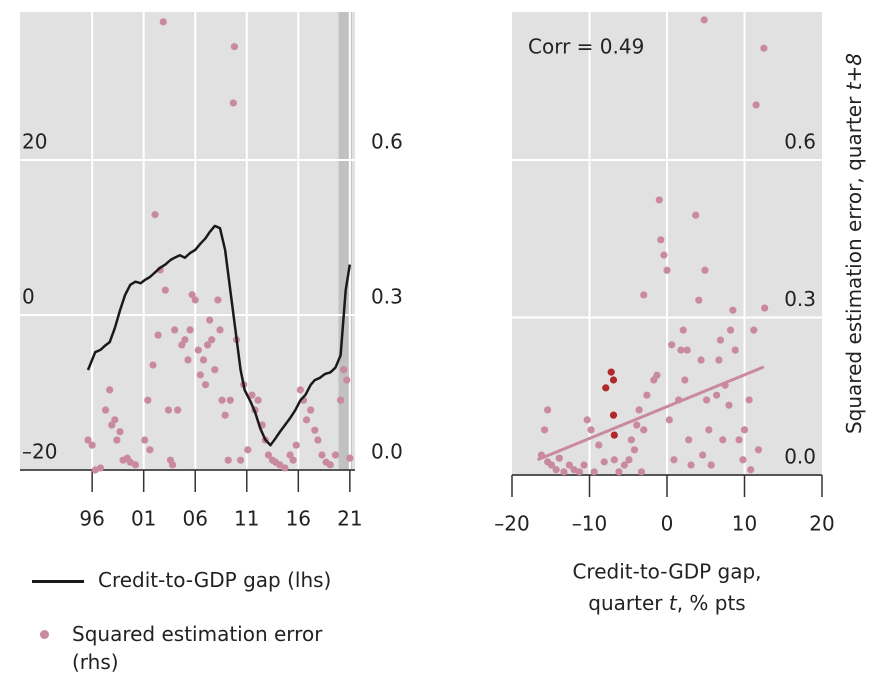 The image size is (874, 675). What do you see at coordinates (800, 457) in the screenshot?
I see `y-tick-label: 0.0` at bounding box center [800, 457].